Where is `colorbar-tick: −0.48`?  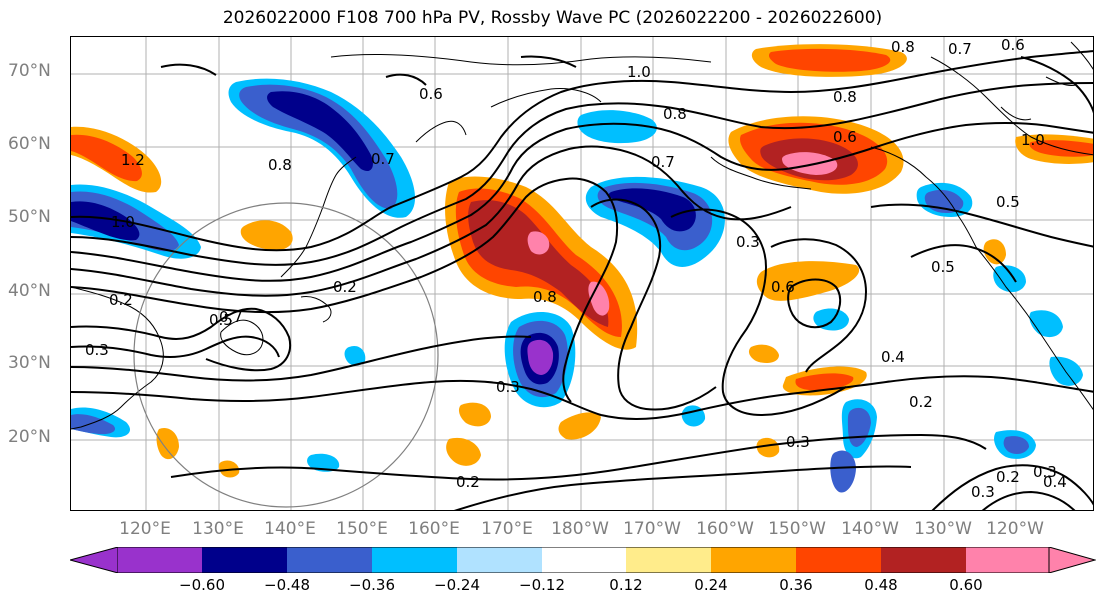
colorbar-tick: −0.48 is located at coordinates (287, 585).